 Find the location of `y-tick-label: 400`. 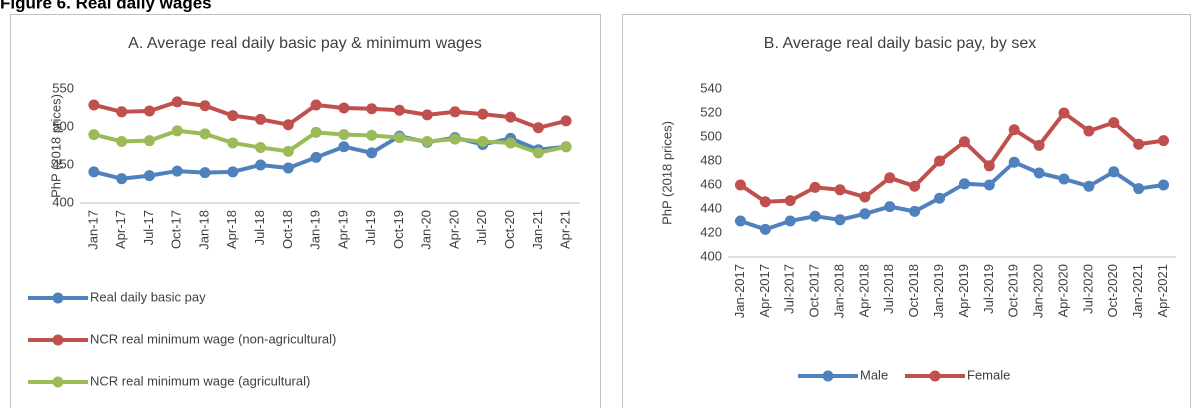

y-tick-label: 400 is located at coordinates (711, 255).